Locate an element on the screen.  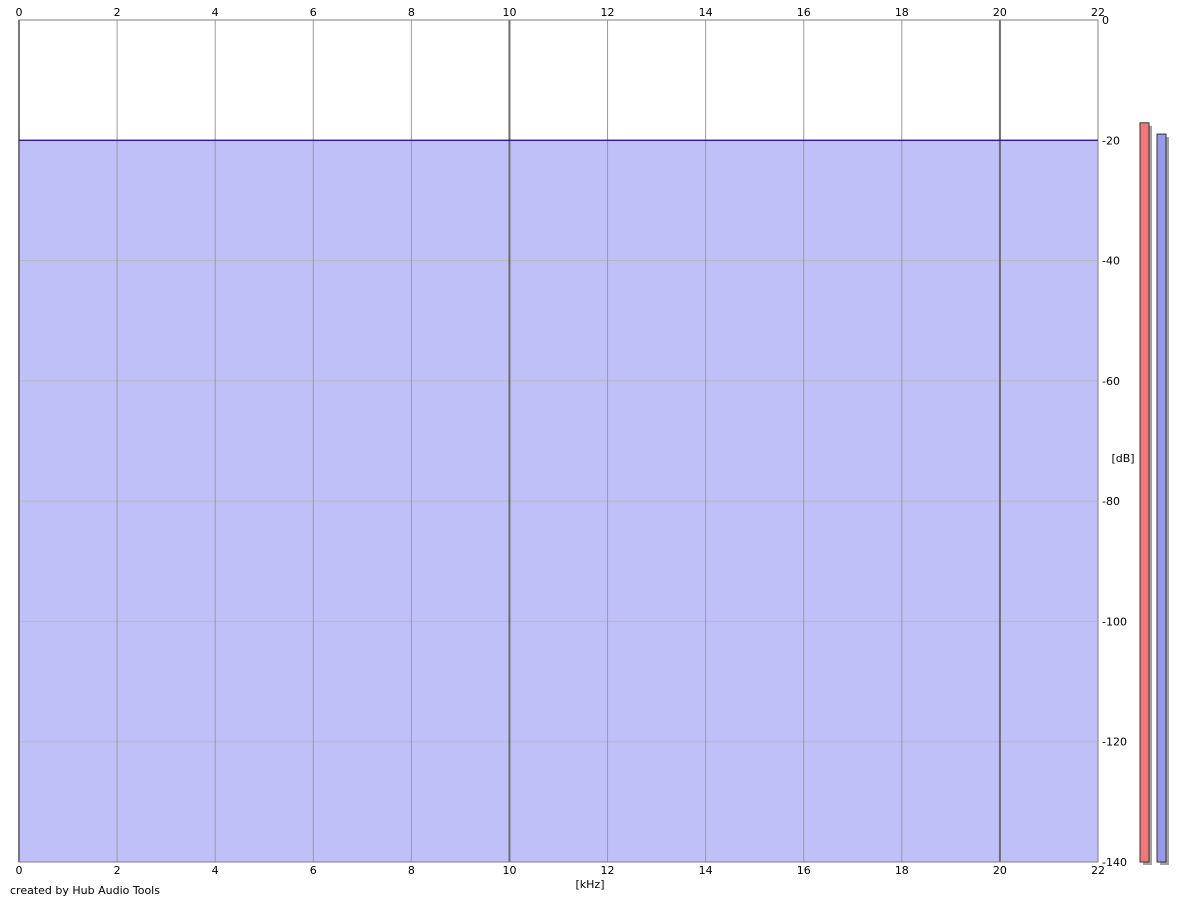
x-tick-labels-top: 0 2 4 6 8 10 12 14 16 18 20 22 is located at coordinates (561, 12).